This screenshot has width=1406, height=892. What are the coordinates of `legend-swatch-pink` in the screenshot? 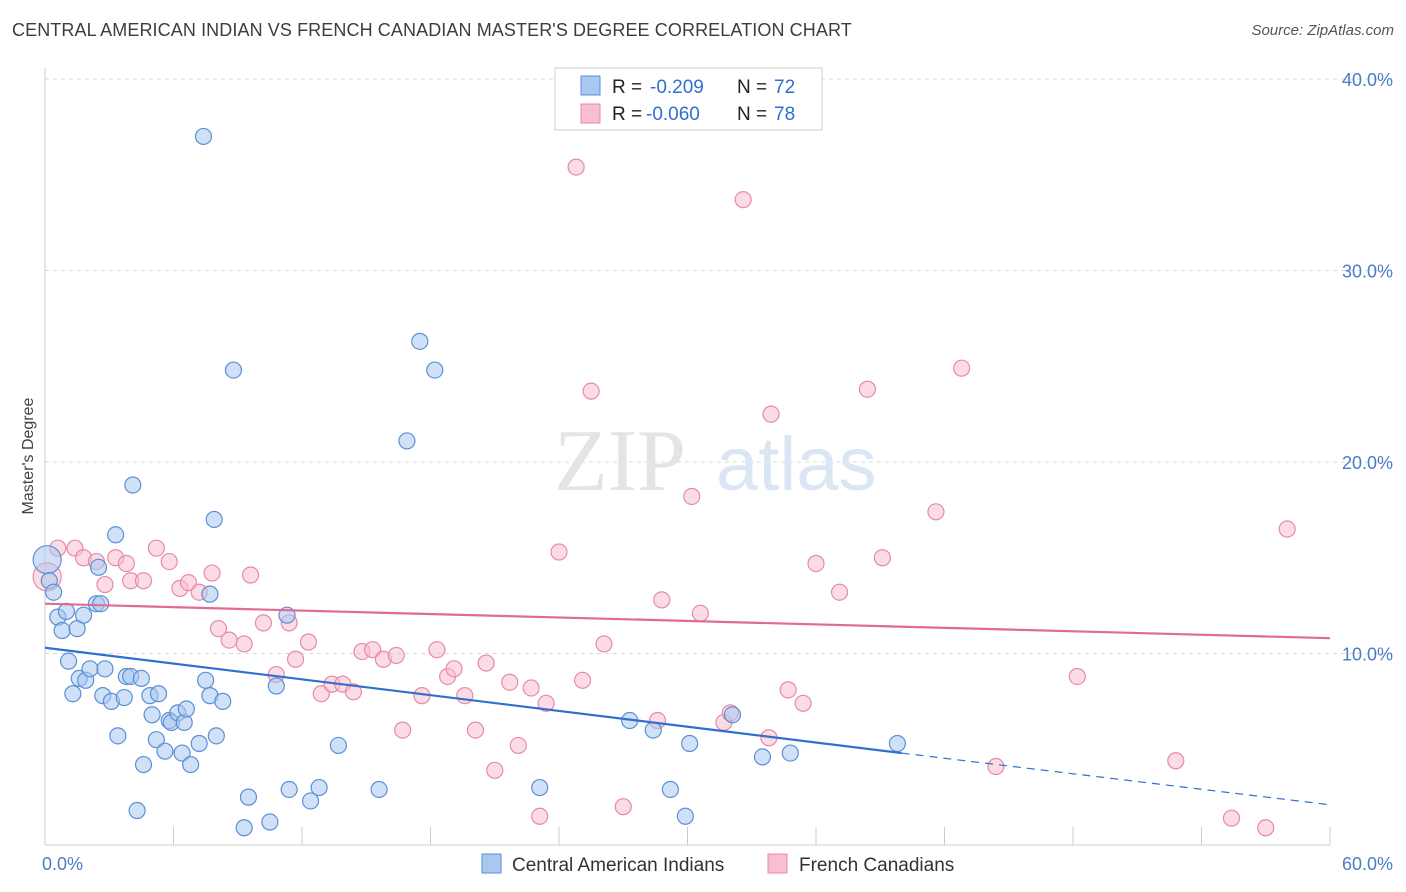 It's located at (590, 113).